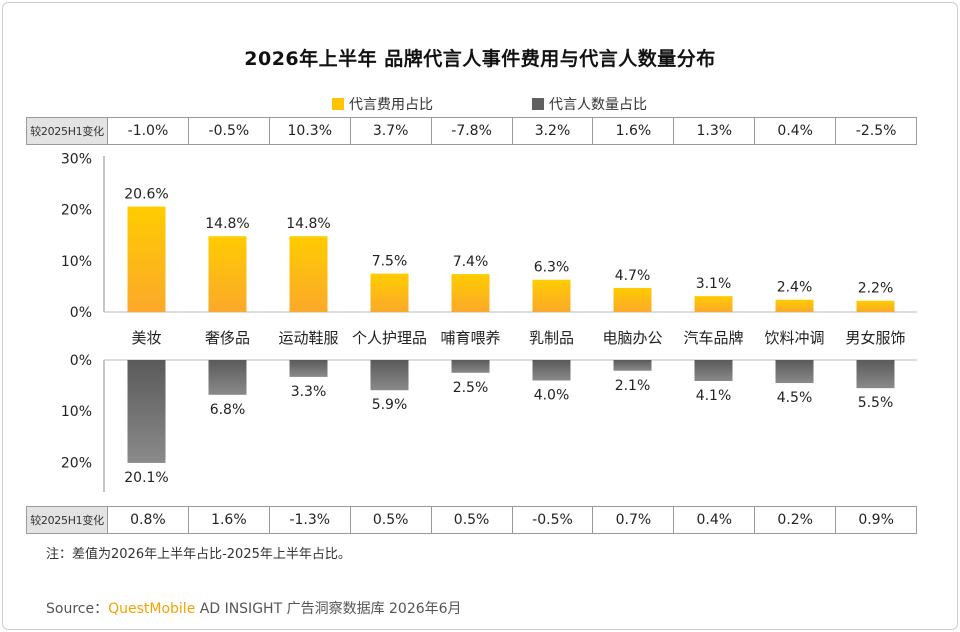  Describe the element at coordinates (390, 262) in the screenshot. I see `cost-value-label: 7.5%` at that location.